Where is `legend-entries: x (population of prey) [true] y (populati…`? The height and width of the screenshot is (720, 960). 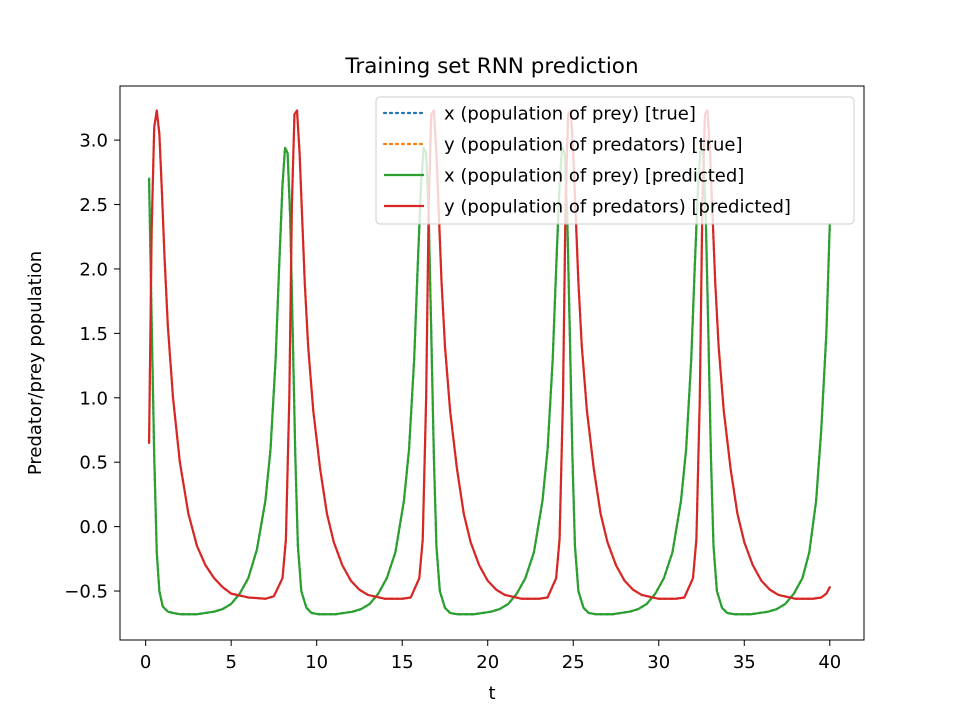
legend-entries: x (population of prey) [true] y (populati… is located at coordinates (586, 161).